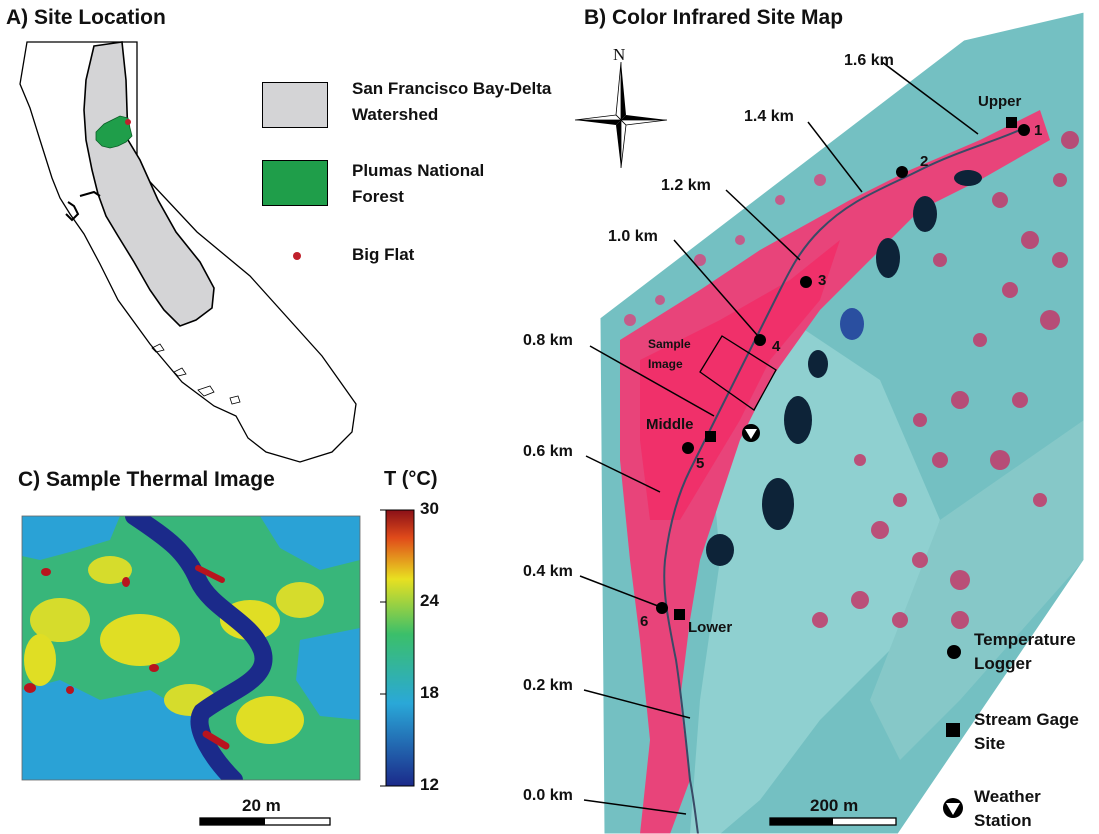 Image resolution: width=1099 pixels, height=834 pixels. Describe the element at coordinates (297, 256) in the screenshot. I see `legend-bigflat-dot` at that location.